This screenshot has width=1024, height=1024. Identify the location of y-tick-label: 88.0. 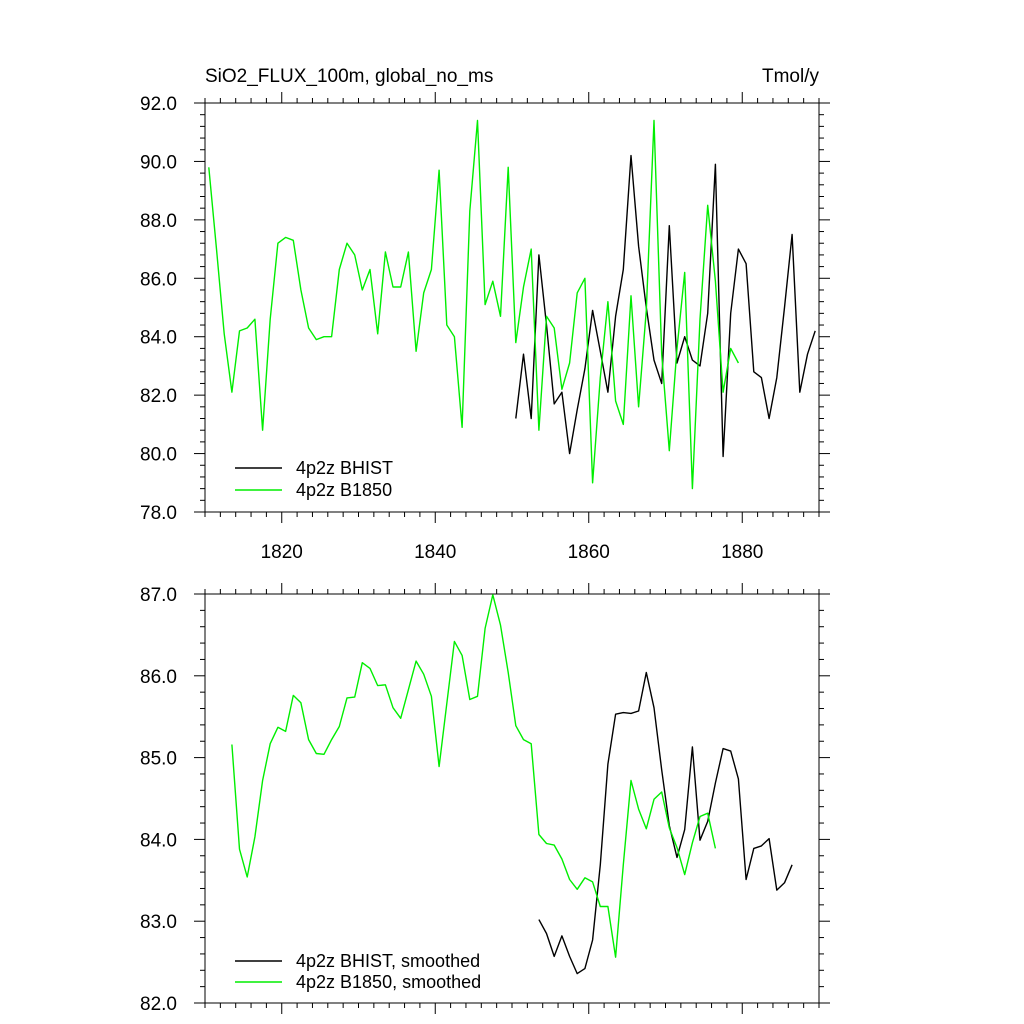
(158, 221).